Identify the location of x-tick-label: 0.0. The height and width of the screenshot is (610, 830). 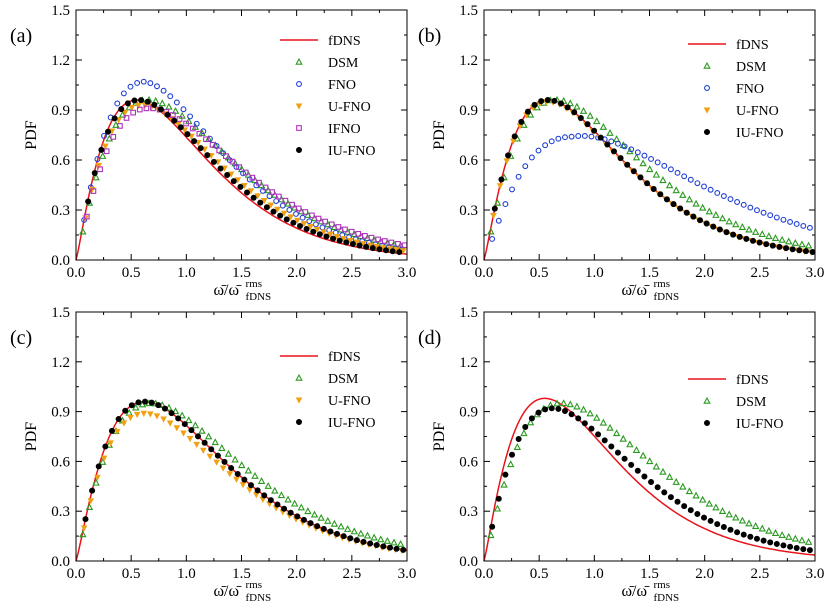
(76, 574).